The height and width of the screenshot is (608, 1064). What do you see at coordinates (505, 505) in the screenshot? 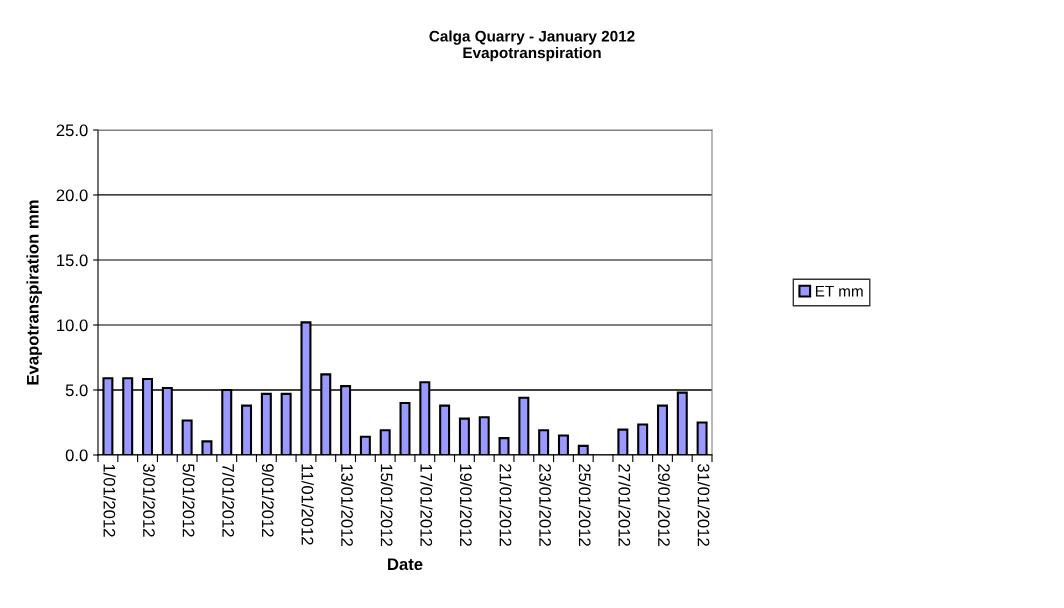
I see `x-tick-label: 21/01/2012` at bounding box center [505, 505].